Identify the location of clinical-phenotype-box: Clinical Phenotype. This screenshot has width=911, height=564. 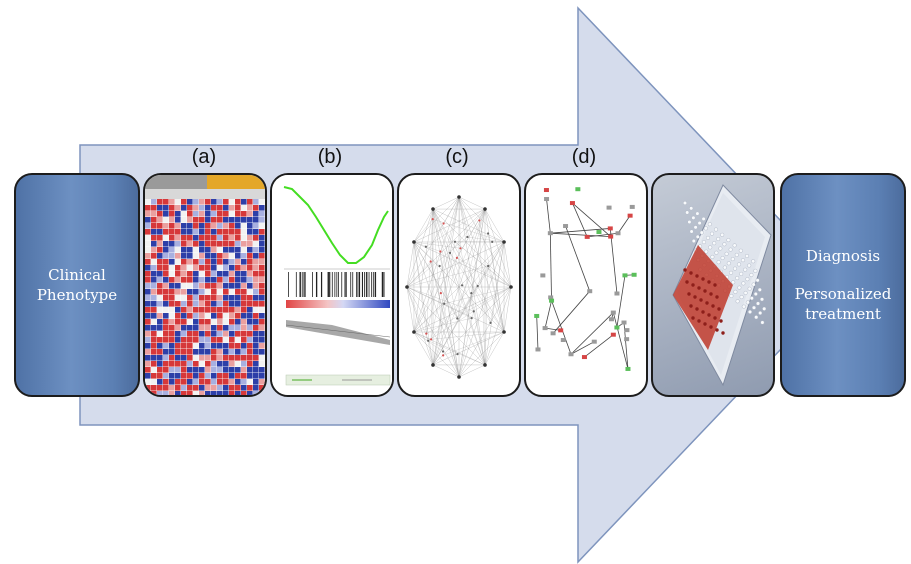
(77, 285).